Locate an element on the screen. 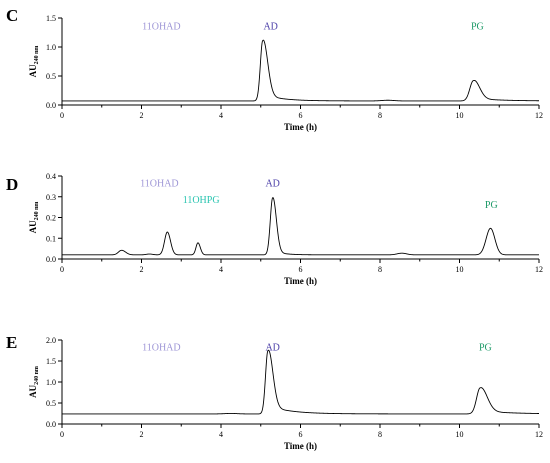 Image resolution: width=550 pixels, height=463 pixels. panel-letter: C is located at coordinates (12, 15).